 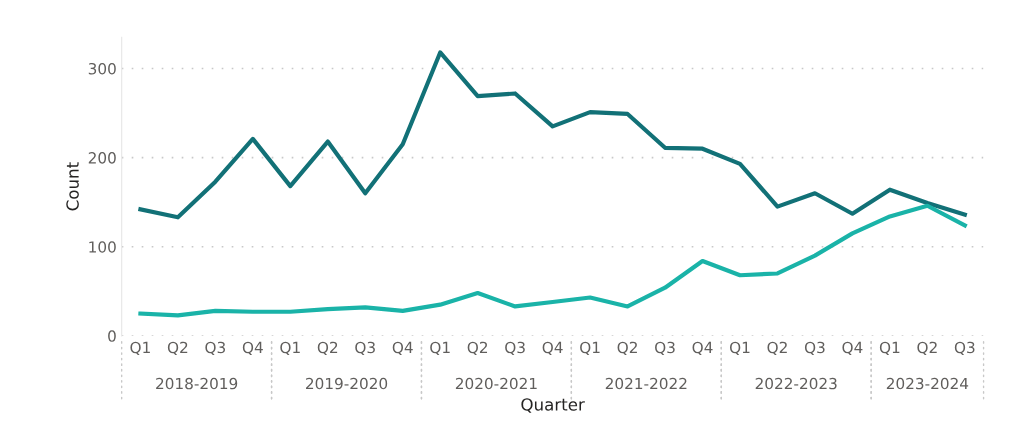 I want to click on x-axis-title: Quarter, so click(x=553, y=405).